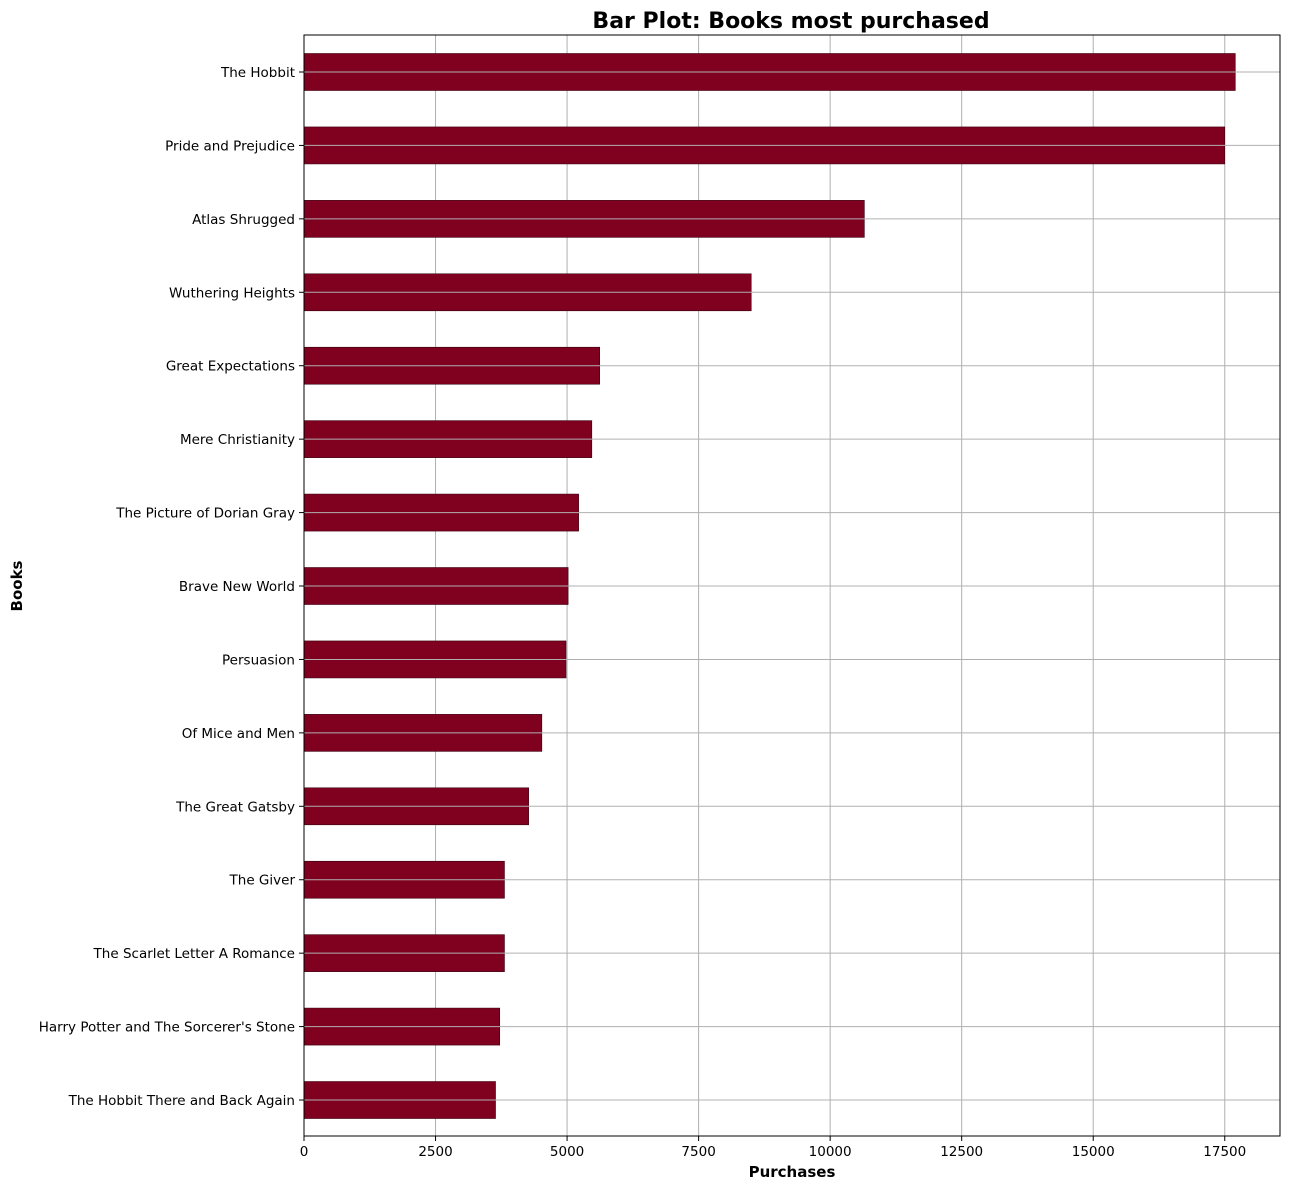  I want to click on y-tick-label: Harry Potter and The Sorcerer's Stone, so click(167, 1028).